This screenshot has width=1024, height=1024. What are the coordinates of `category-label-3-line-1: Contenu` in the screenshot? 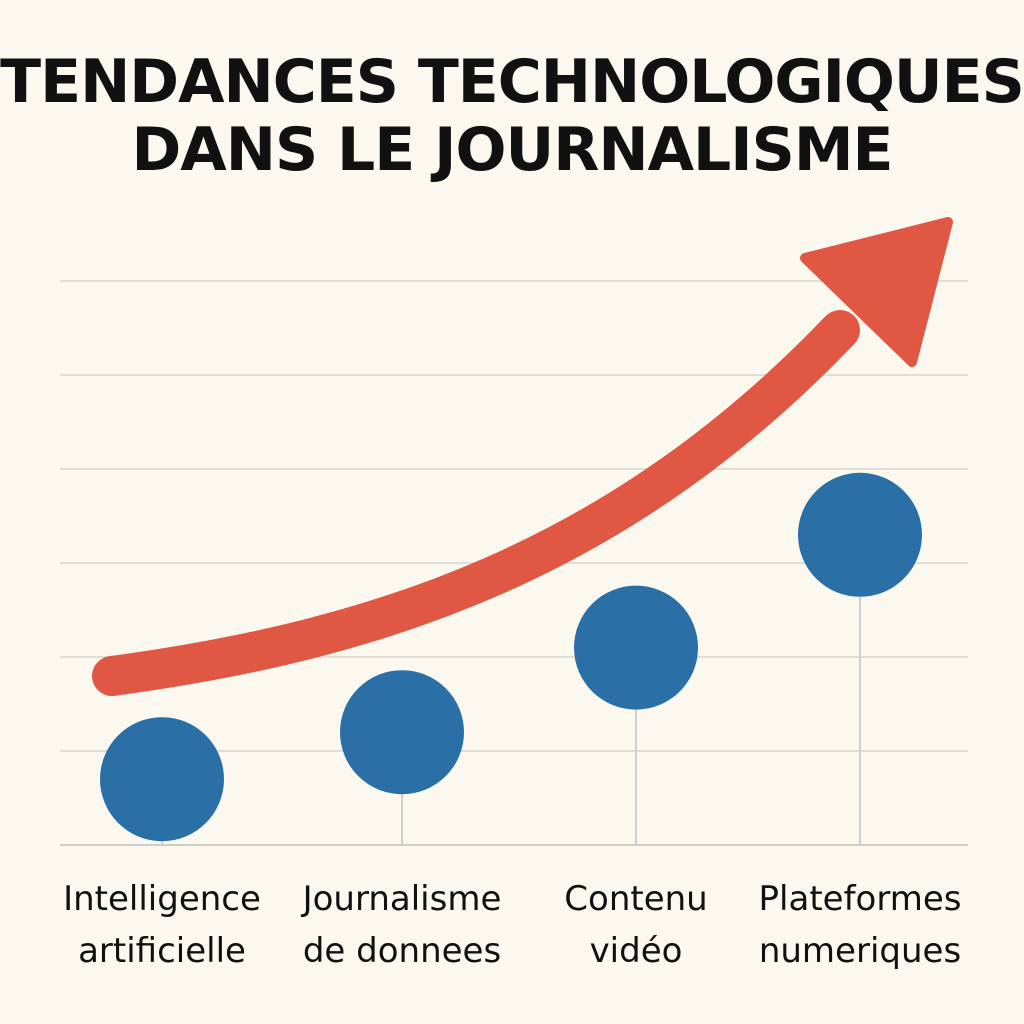 It's located at (635, 899).